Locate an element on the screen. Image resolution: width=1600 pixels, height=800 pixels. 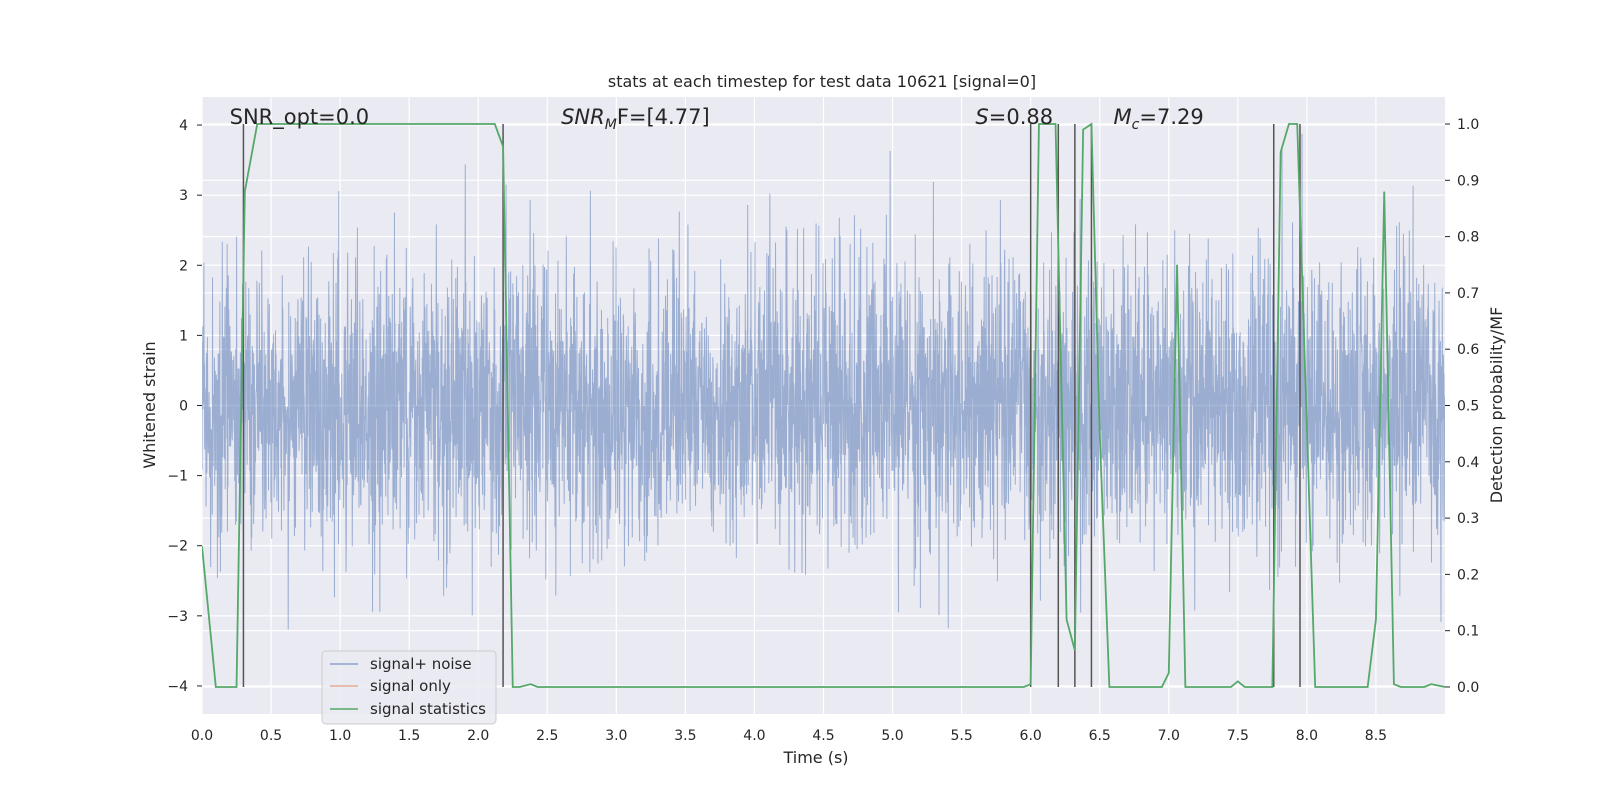
x-tick-label: 4.5 is located at coordinates (823, 736).